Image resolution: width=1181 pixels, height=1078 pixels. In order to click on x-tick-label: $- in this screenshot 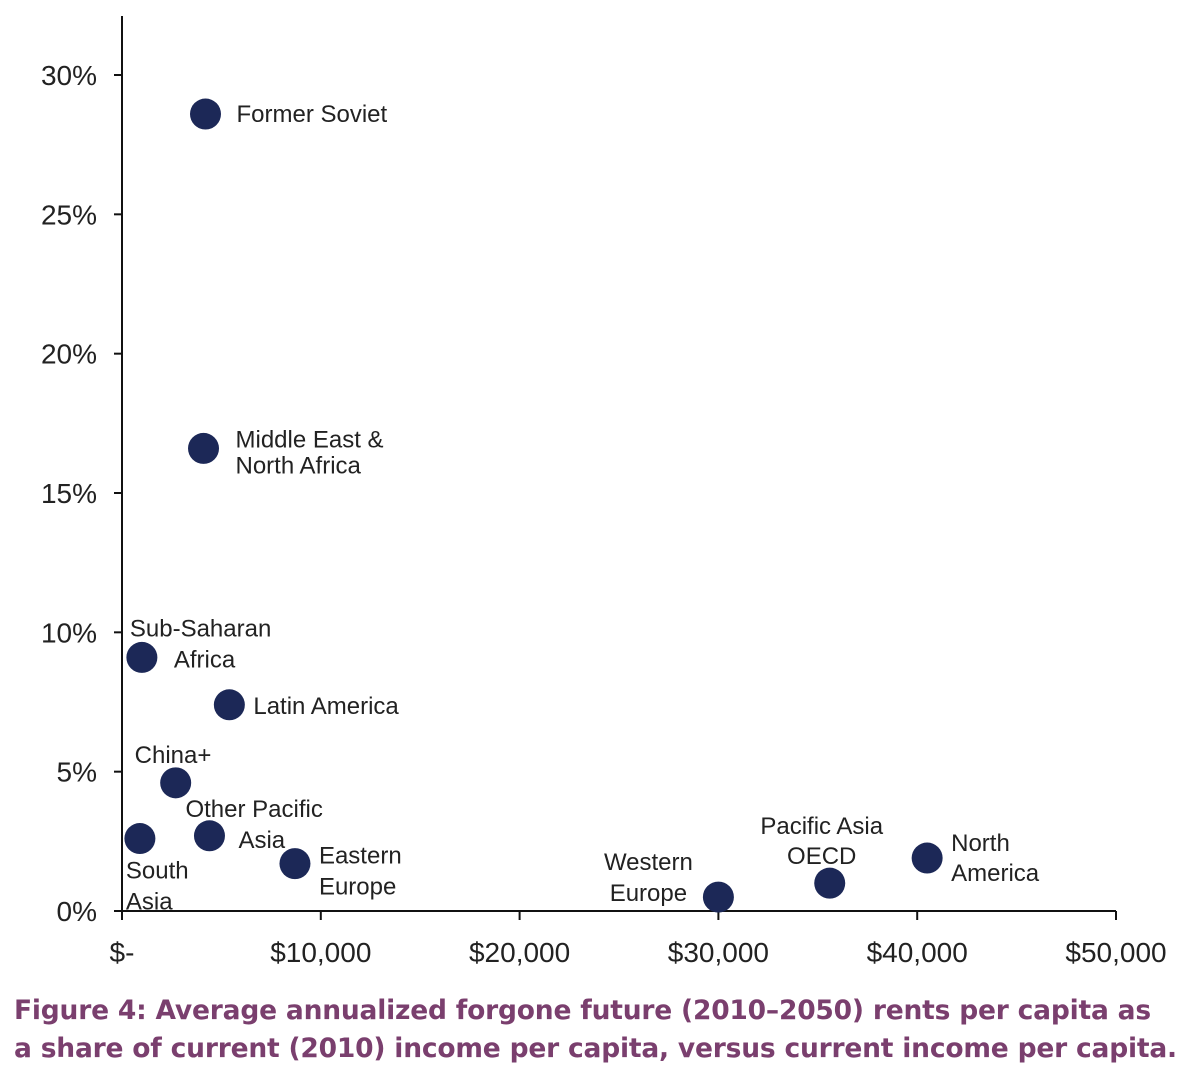, I will do `click(122, 952)`.